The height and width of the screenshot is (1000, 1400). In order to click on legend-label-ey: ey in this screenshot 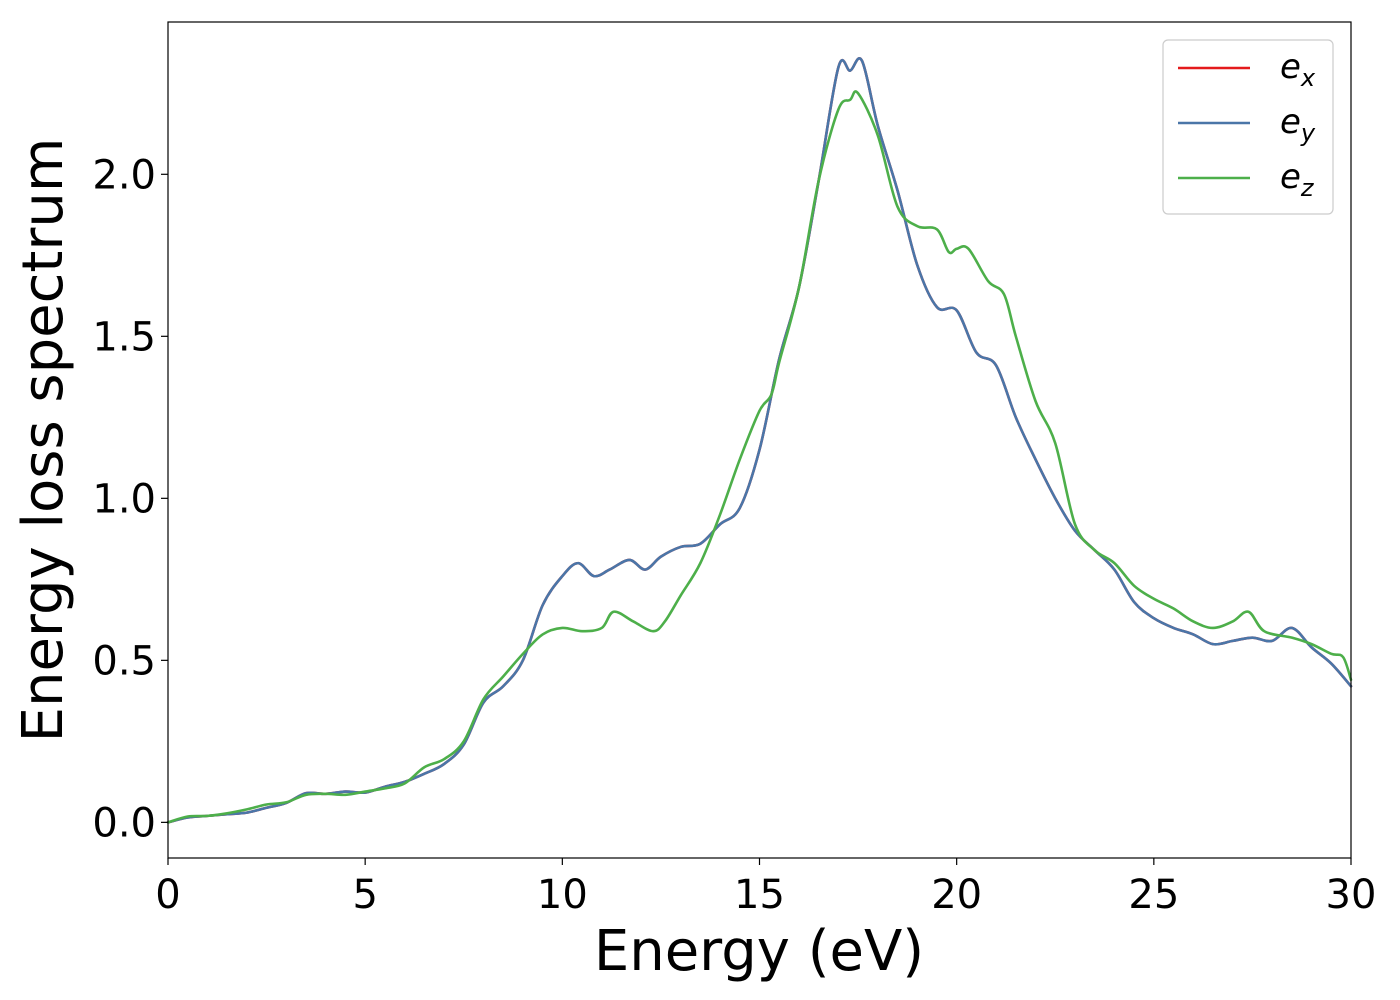, I will do `click(1298, 124)`.